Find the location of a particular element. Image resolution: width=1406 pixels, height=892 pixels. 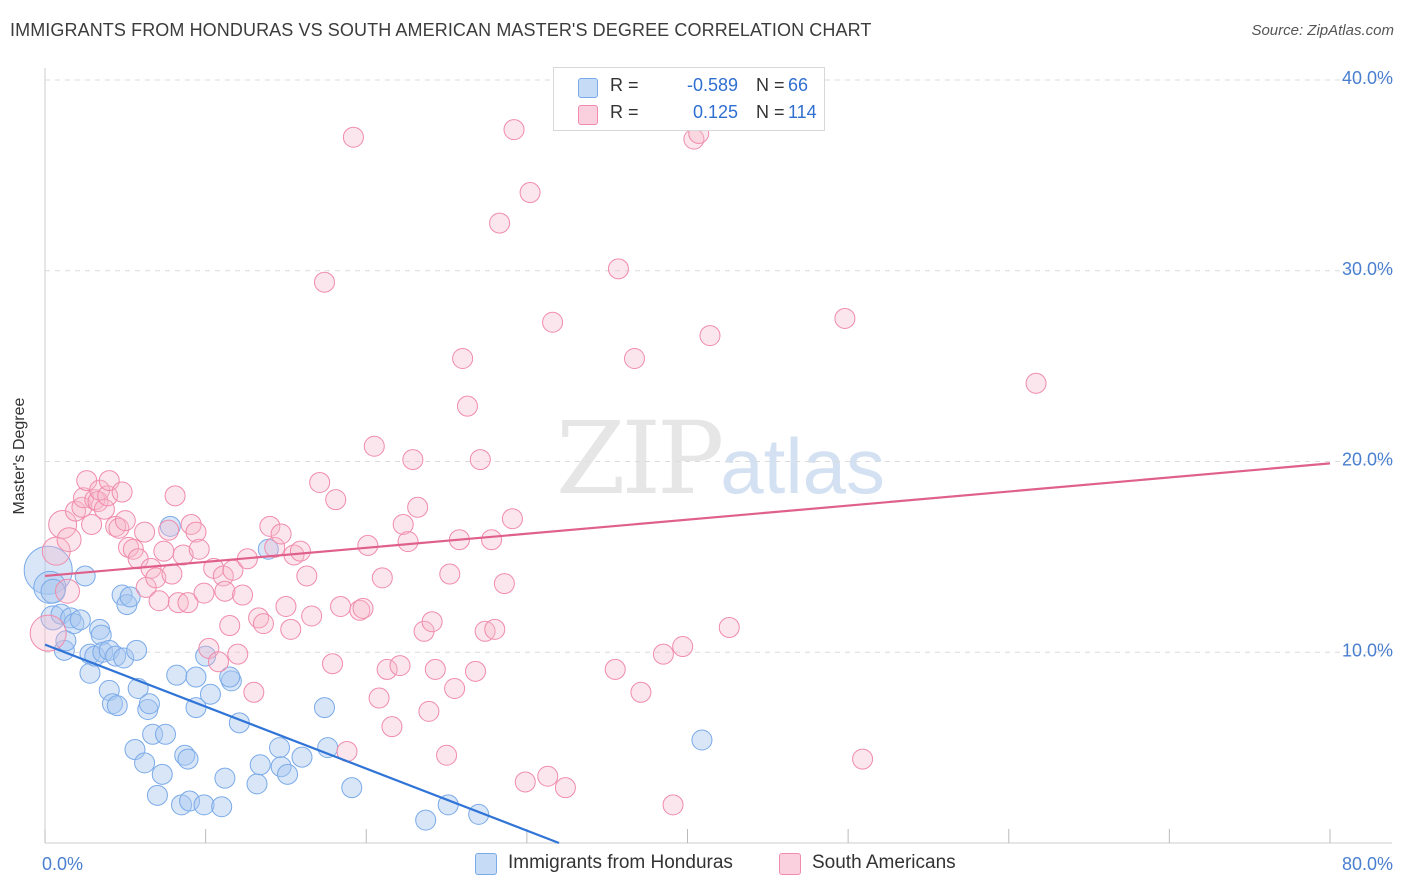

y-tick-label: 30.0% is located at coordinates (1367, 269).